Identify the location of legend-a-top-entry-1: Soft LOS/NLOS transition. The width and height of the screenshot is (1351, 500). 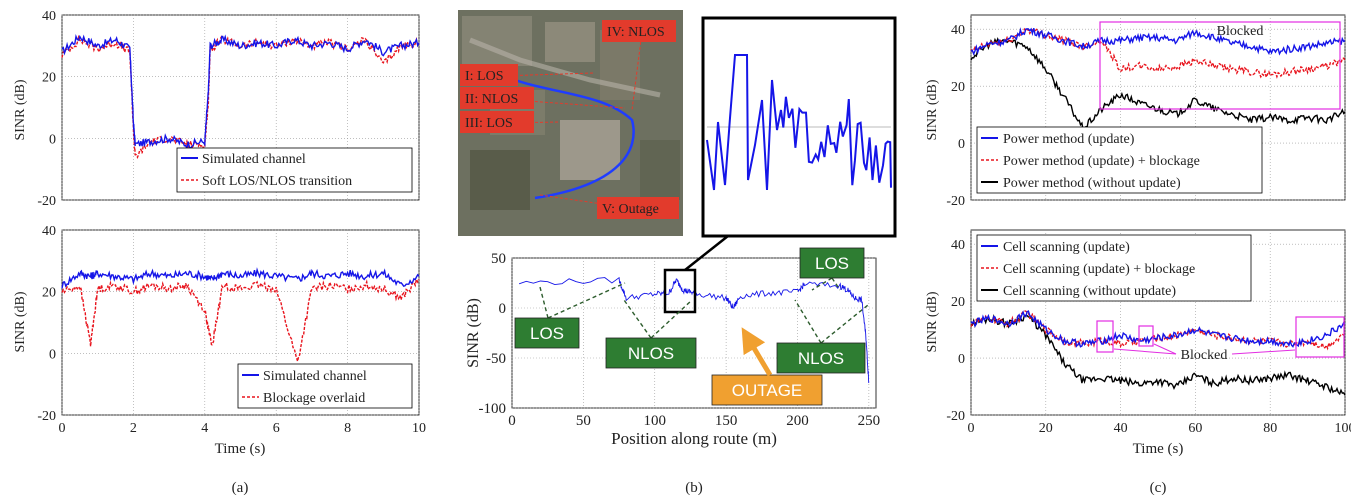
(277, 181).